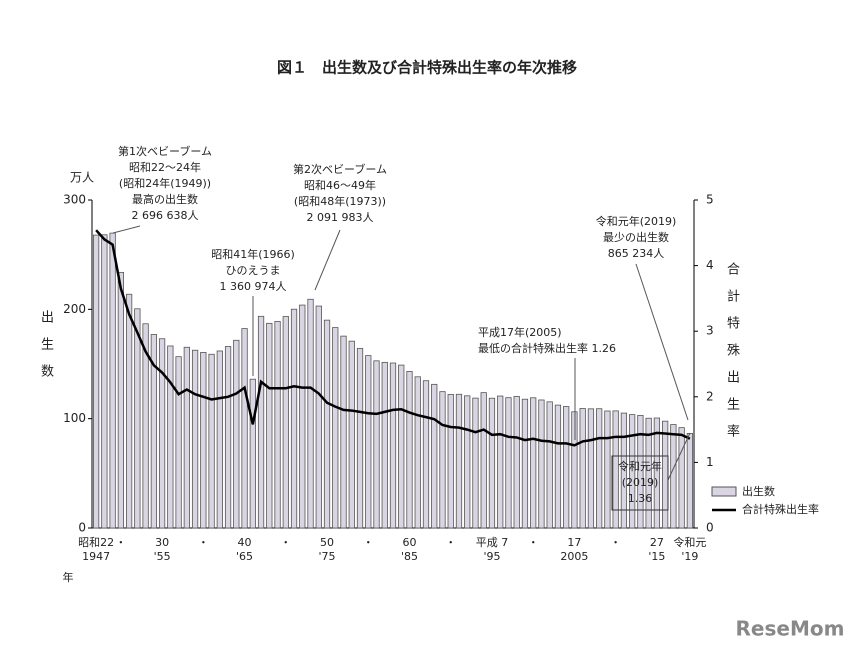 This screenshot has width=854, height=650. What do you see at coordinates (574, 542) in the screenshot?
I see `x-tick-label: 17` at bounding box center [574, 542].